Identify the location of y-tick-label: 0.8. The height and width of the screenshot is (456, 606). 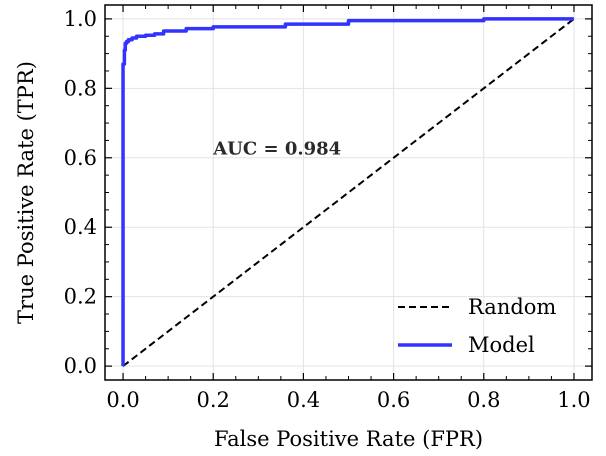
(80, 88).